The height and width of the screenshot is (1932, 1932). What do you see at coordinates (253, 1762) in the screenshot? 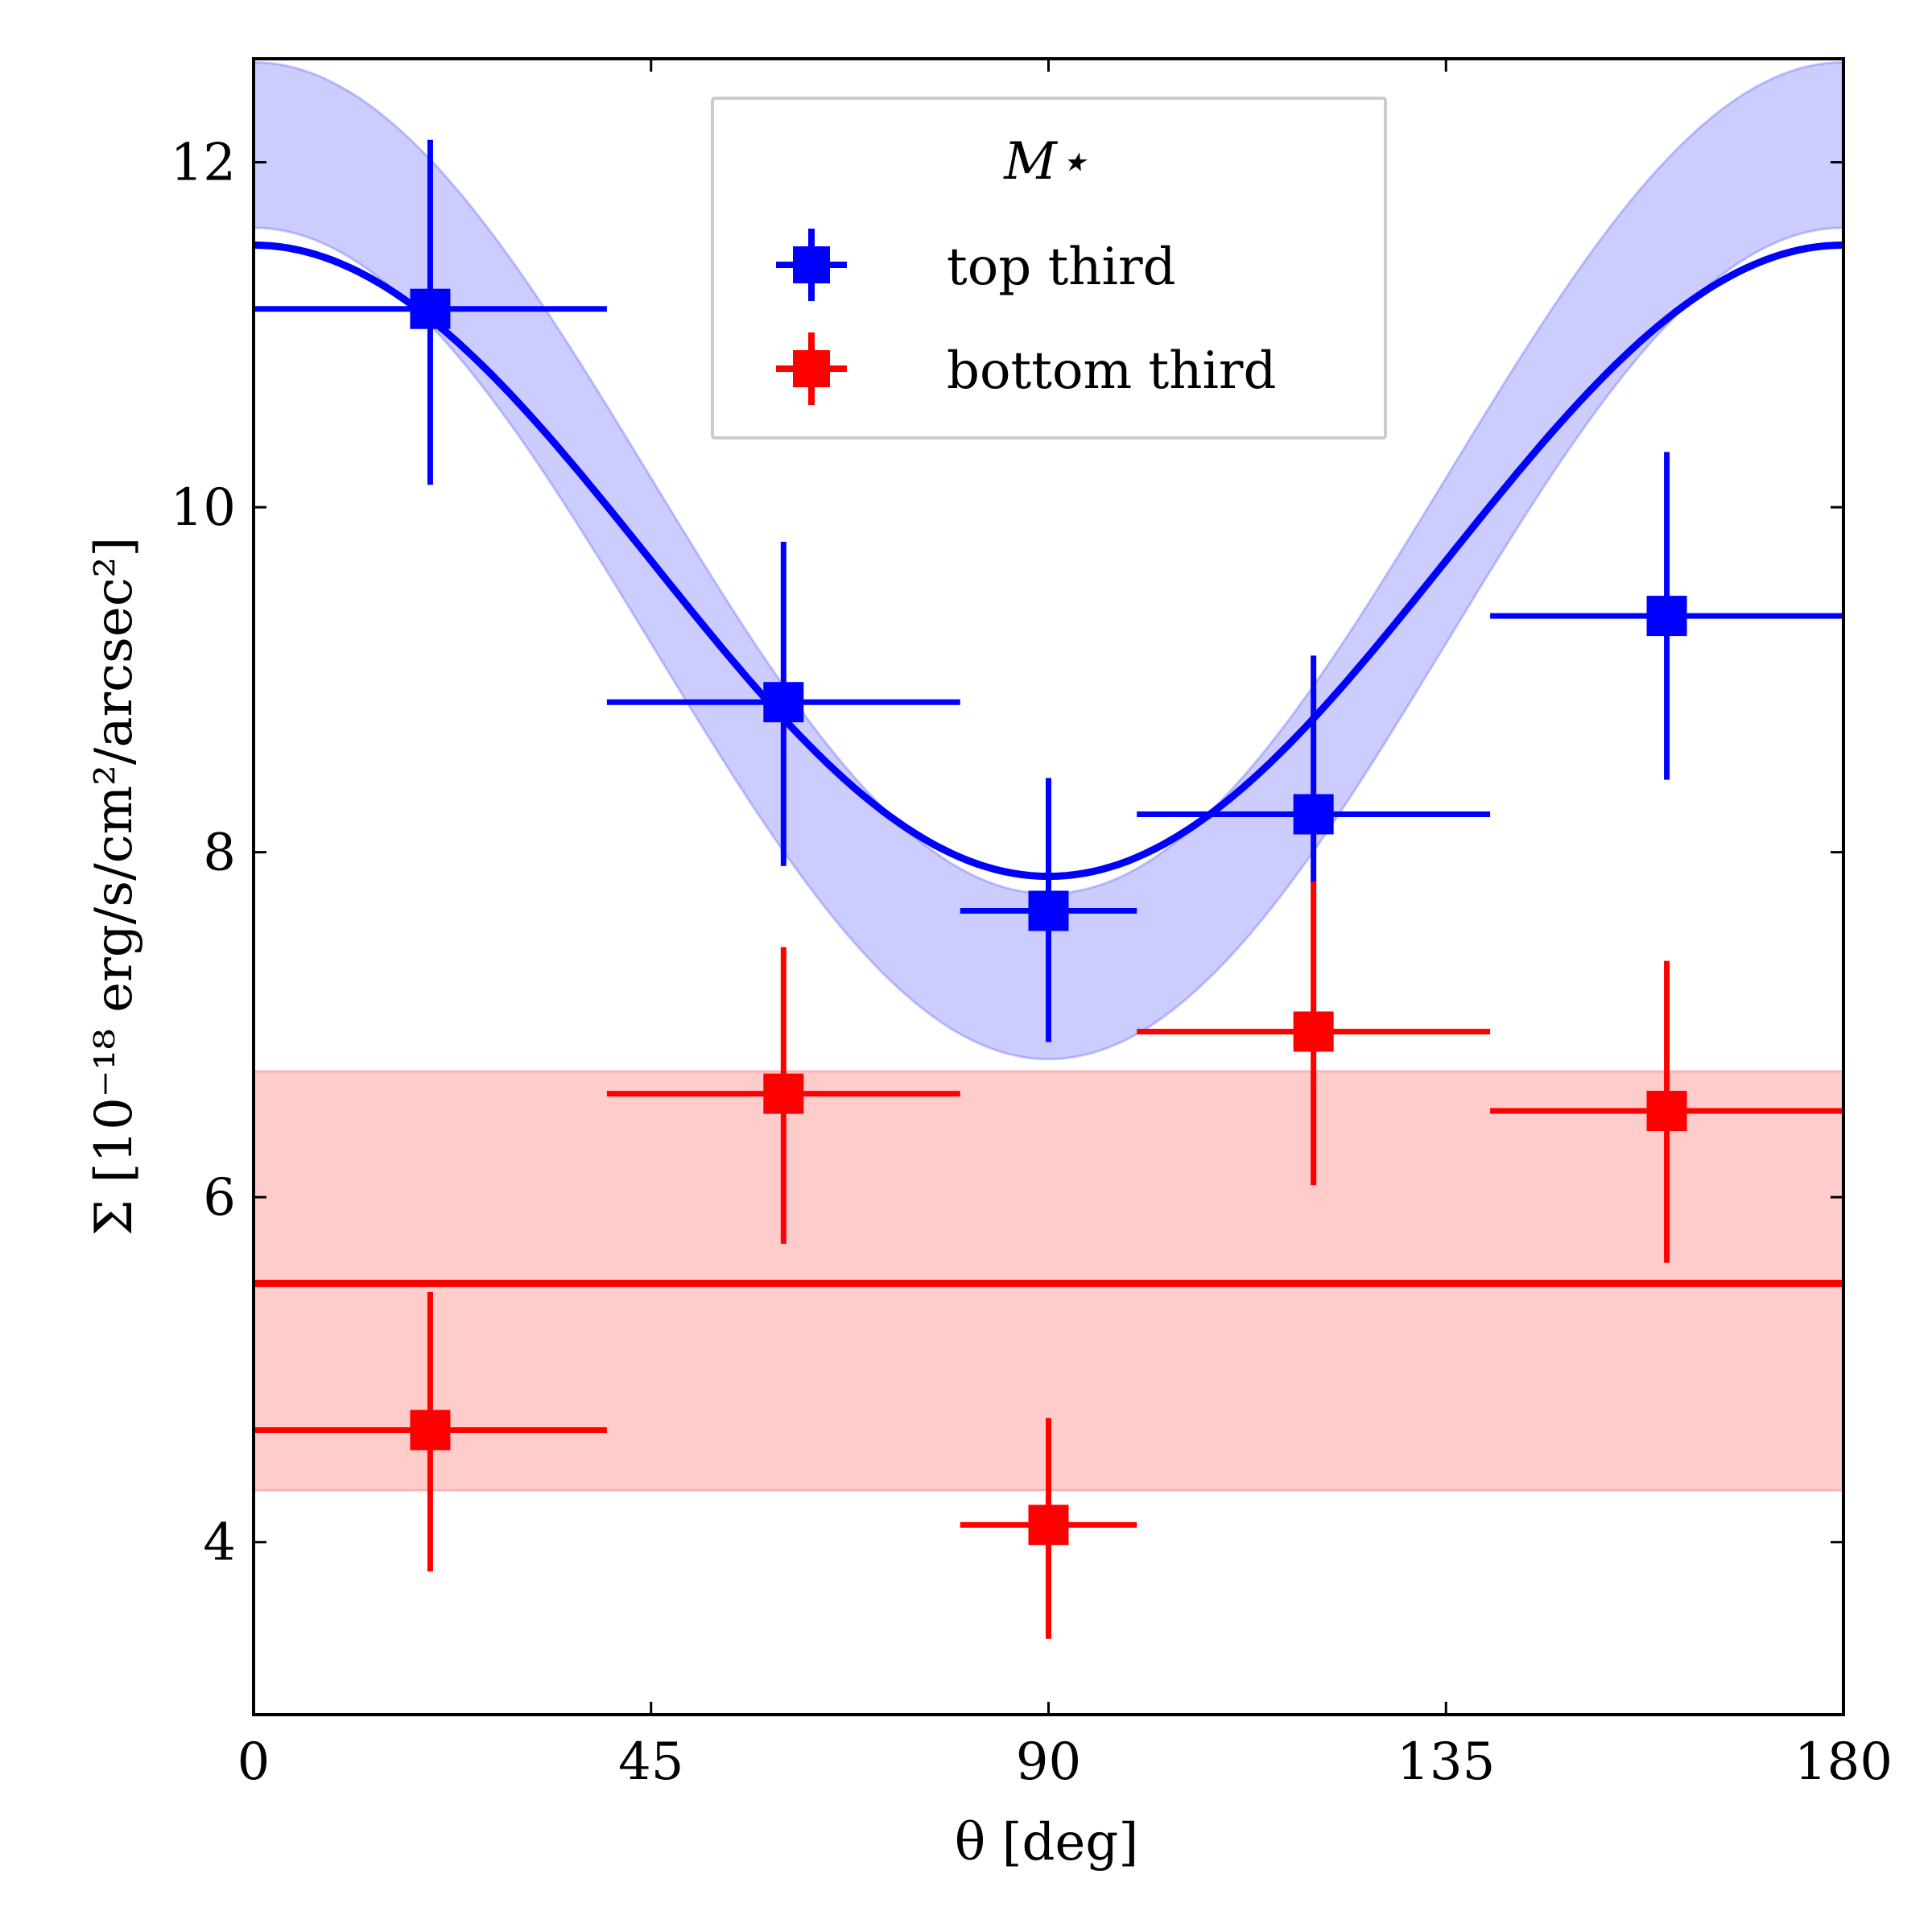
I see `x-tick-label: 0` at bounding box center [253, 1762].